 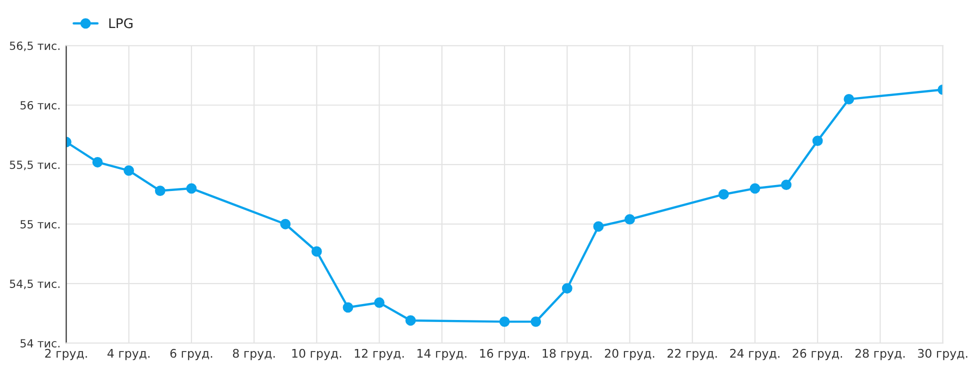 I want to click on x-tick-label: 30 груд., so click(x=943, y=354).